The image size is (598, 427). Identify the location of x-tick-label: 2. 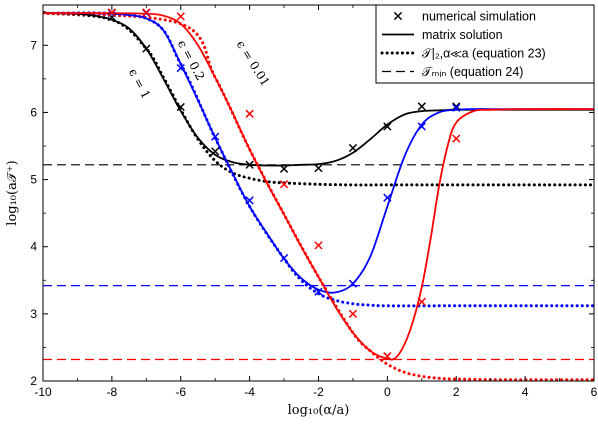
(456, 392).